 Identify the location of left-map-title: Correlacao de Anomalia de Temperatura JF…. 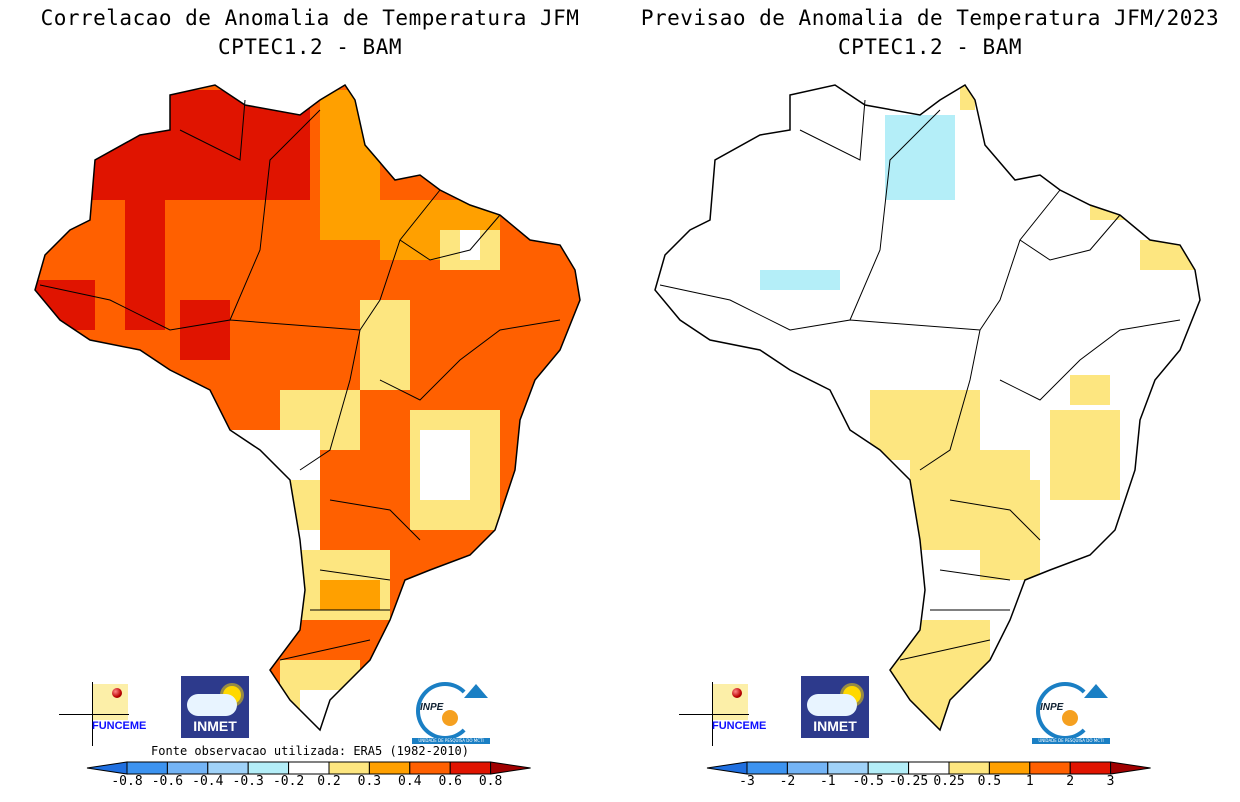
(310, 33).